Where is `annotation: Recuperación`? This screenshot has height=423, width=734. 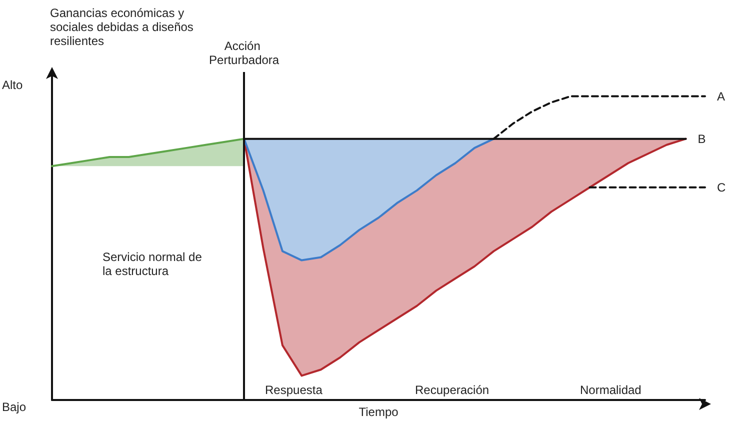
annotation: Recuperación is located at coordinates (452, 390).